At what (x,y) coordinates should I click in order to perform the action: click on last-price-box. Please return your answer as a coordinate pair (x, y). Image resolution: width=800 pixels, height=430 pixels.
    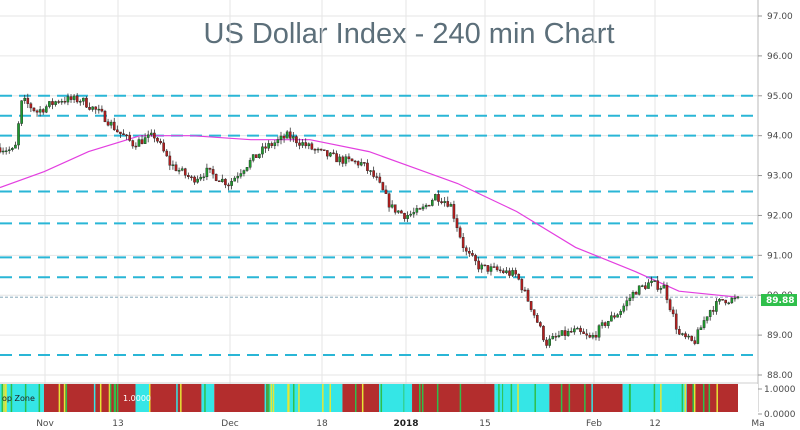
    Looking at the image, I should click on (779, 300).